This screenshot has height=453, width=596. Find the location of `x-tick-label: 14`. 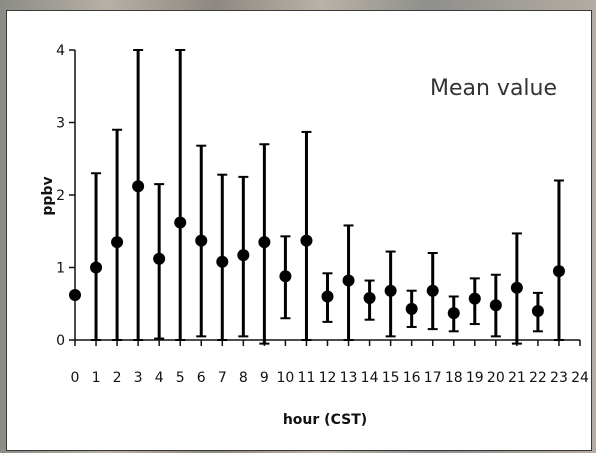

x-tick-label: 14 is located at coordinates (370, 378).